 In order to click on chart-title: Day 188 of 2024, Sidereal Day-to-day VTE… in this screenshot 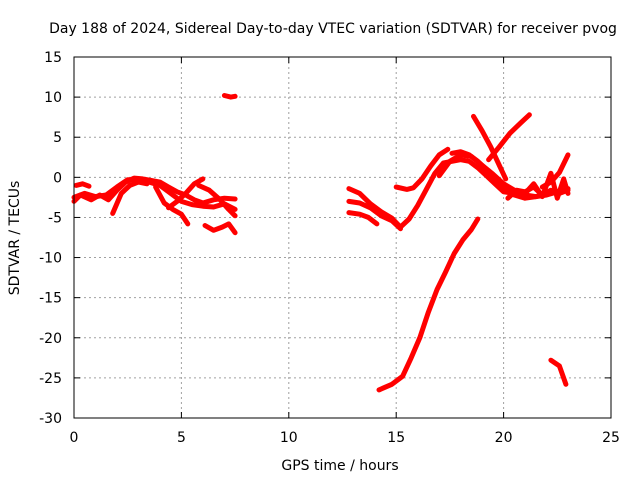, I will do `click(333, 29)`.